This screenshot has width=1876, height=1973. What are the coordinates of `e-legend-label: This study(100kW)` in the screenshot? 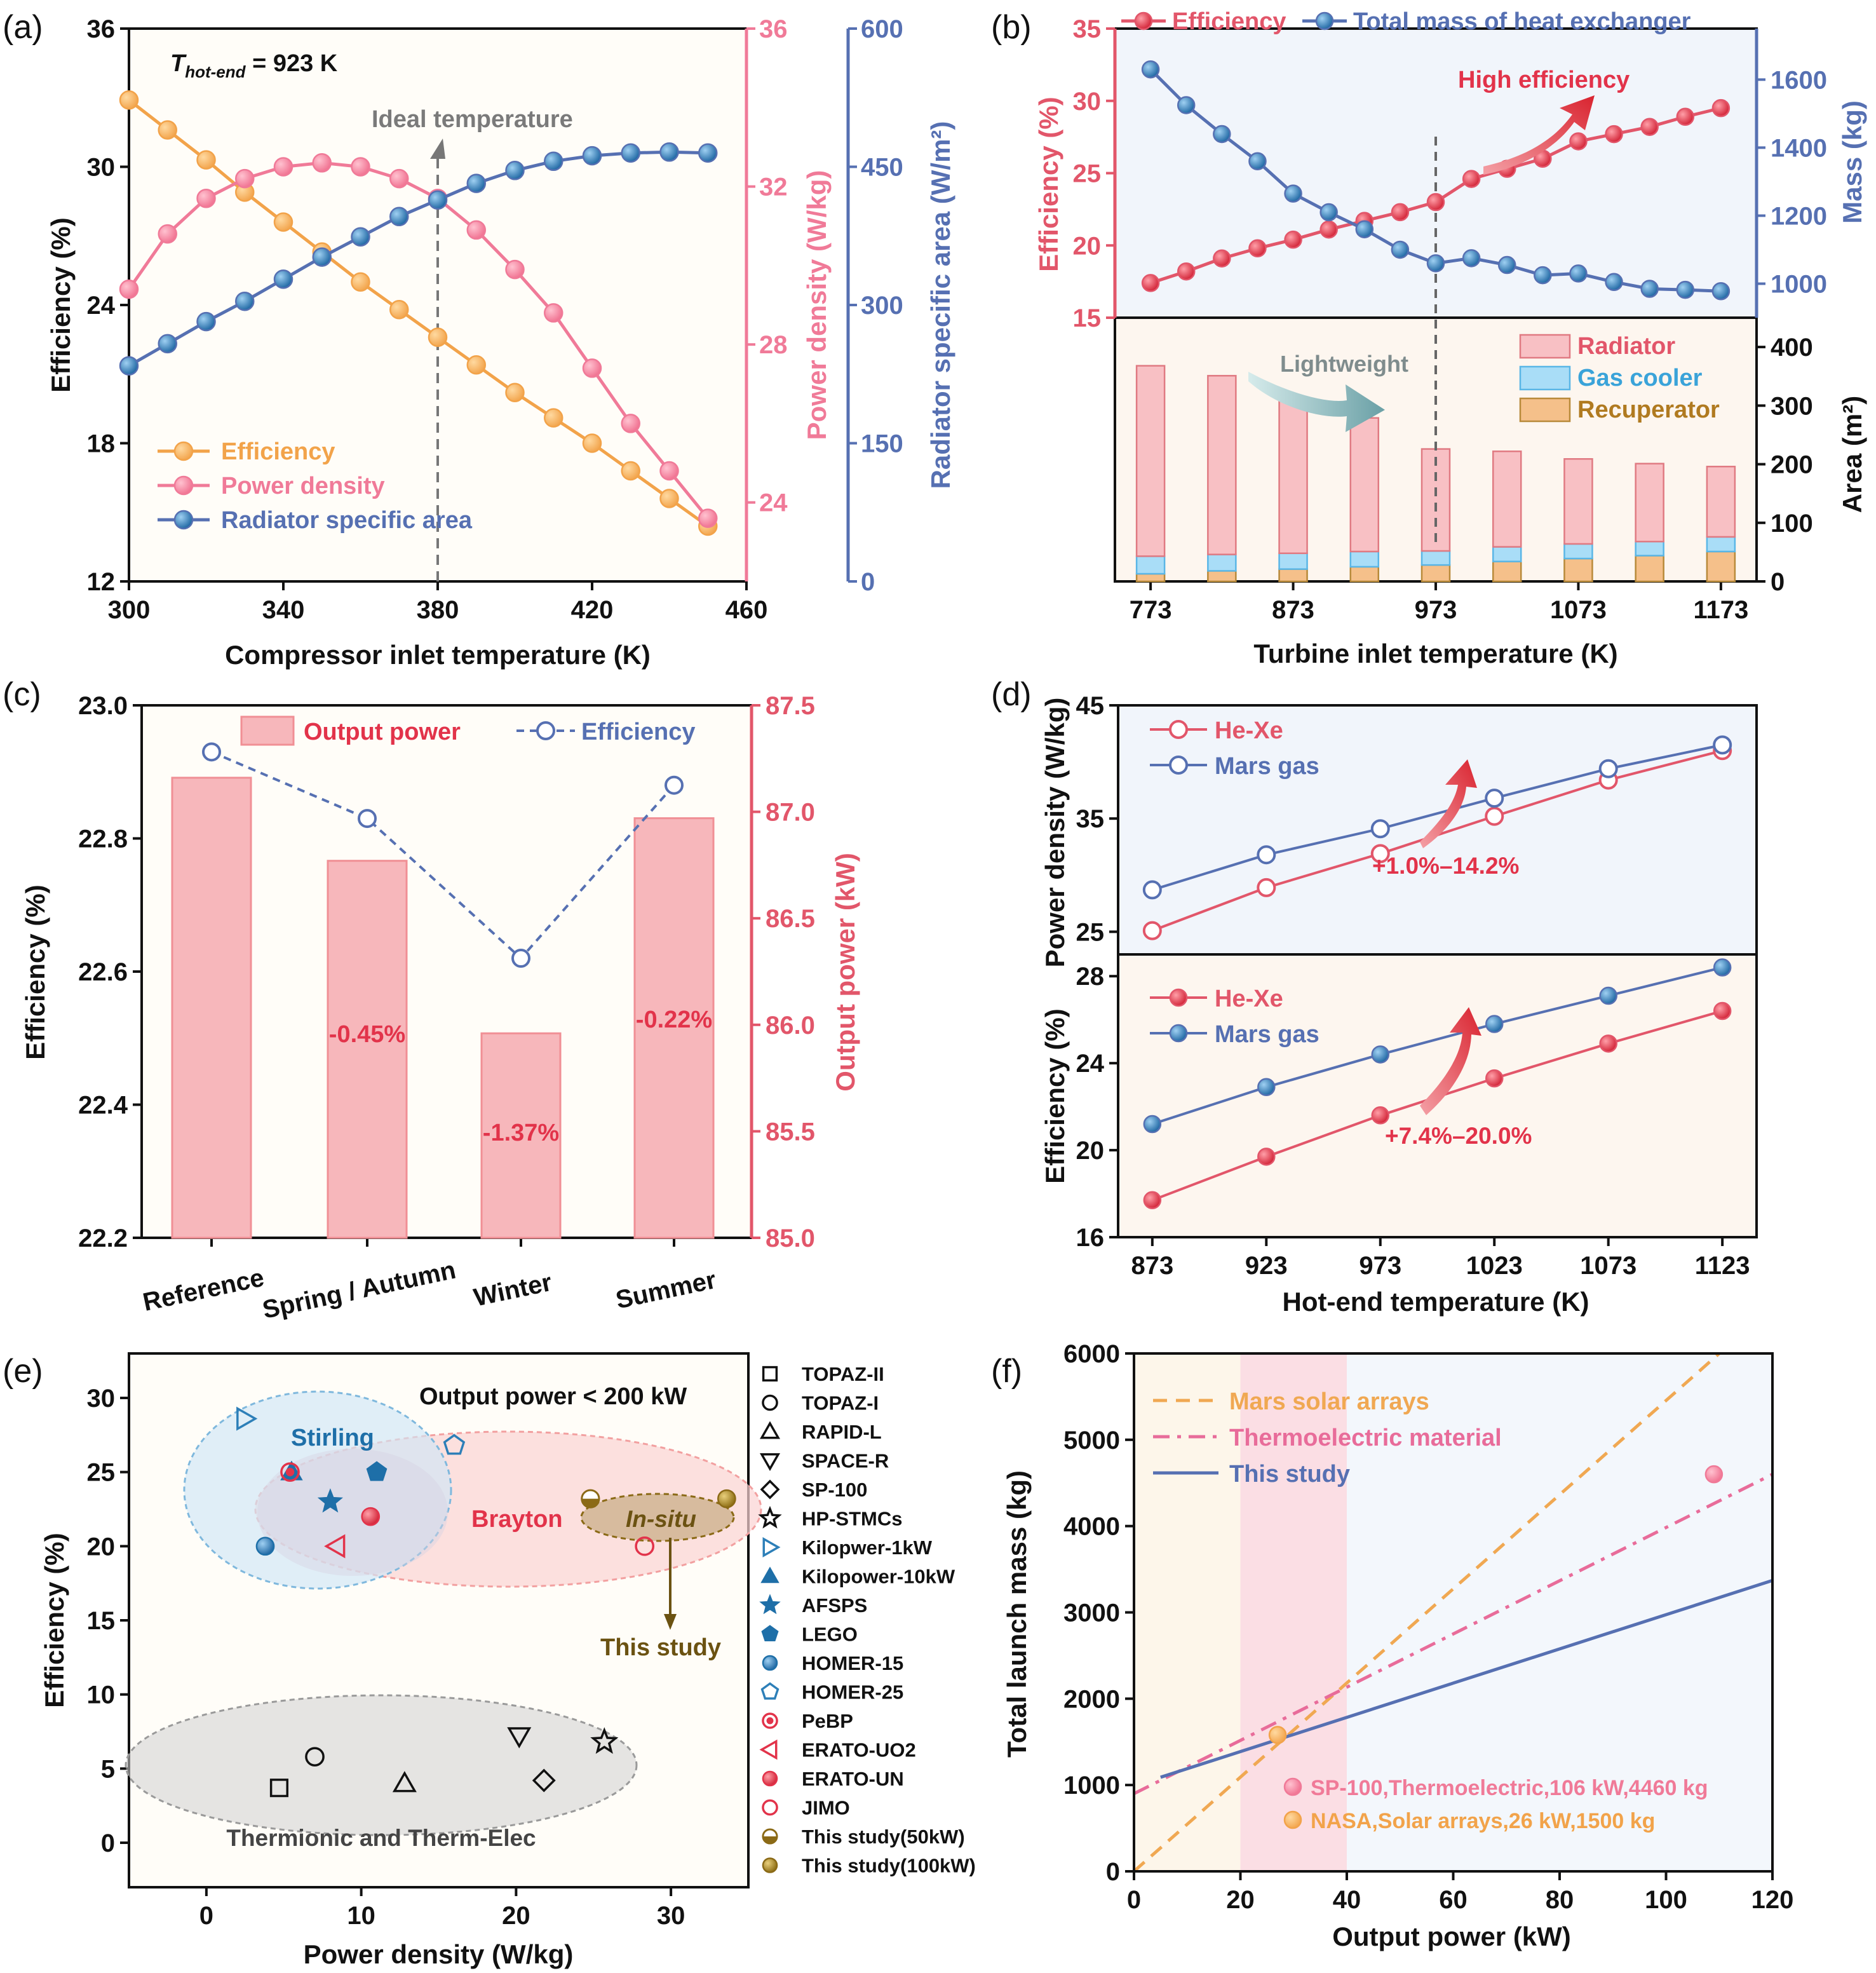 It's located at (889, 1866).